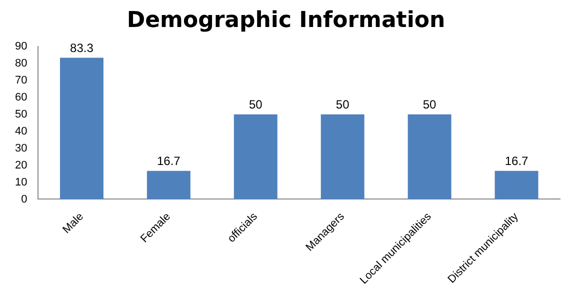 The height and width of the screenshot is (302, 588). I want to click on y-tick-label: 0, so click(24, 199).